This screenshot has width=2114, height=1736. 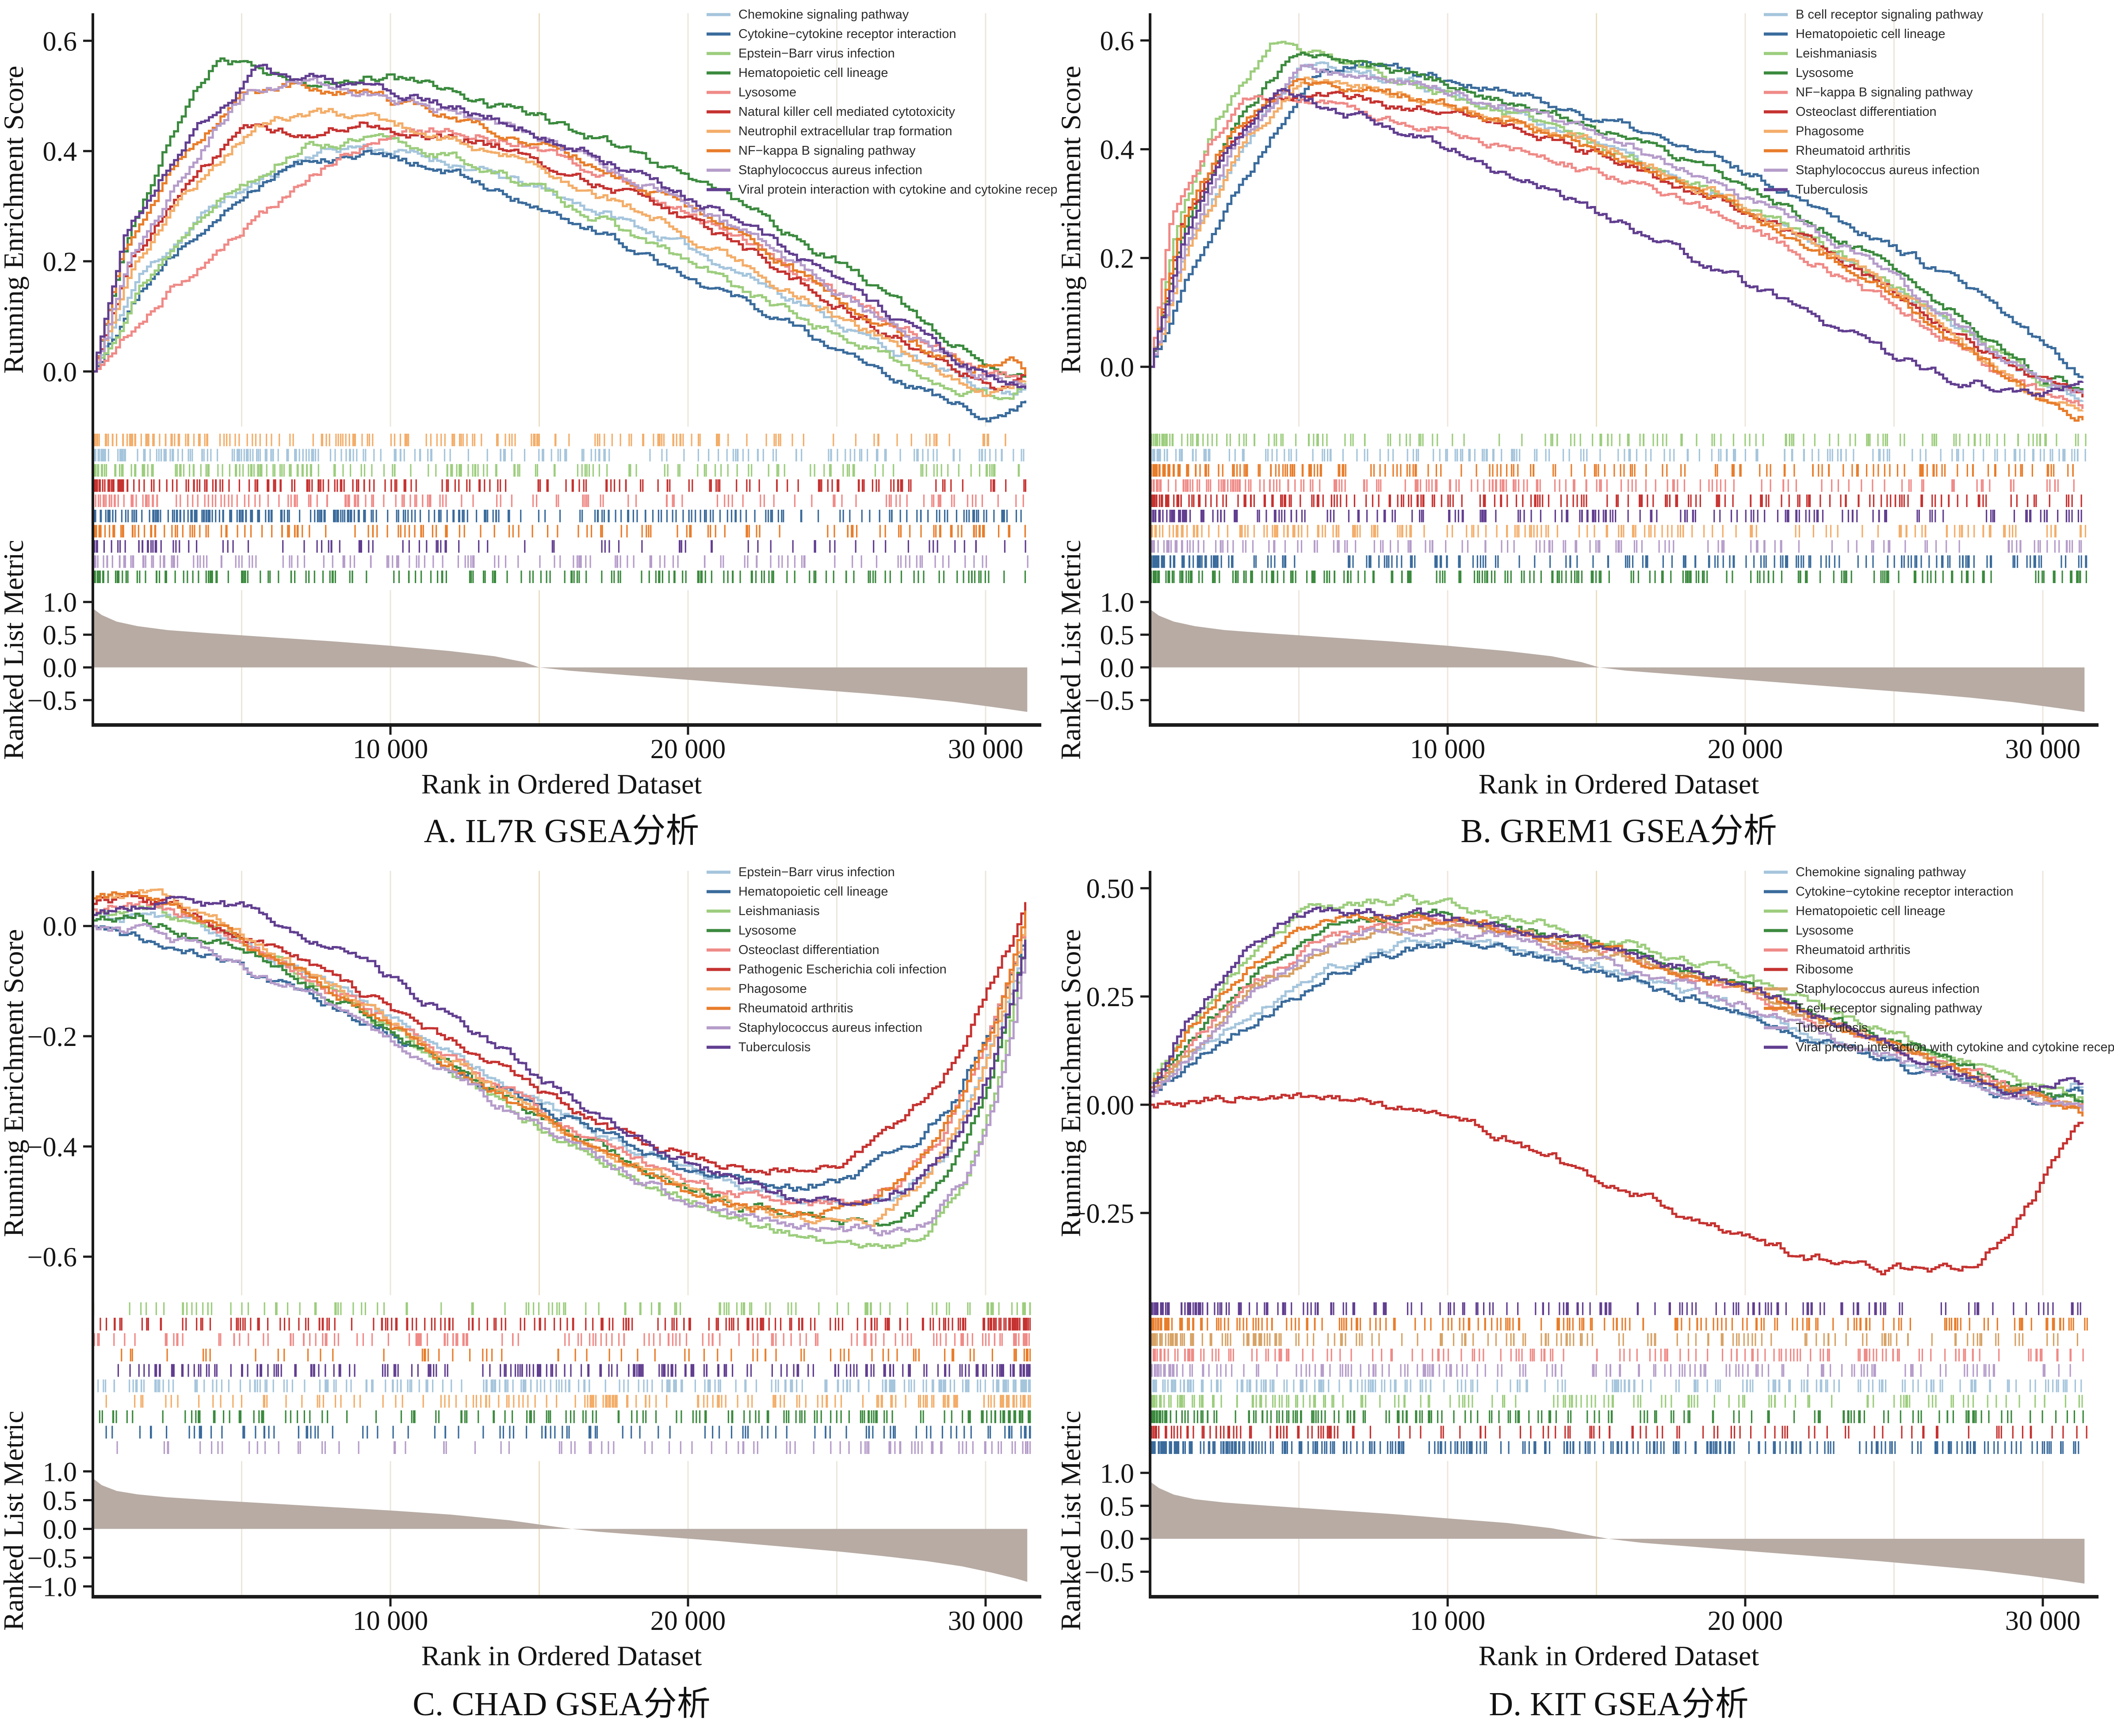 I want to click on legend-label: B cell receptor signaling pathway, so click(x=1890, y=15).